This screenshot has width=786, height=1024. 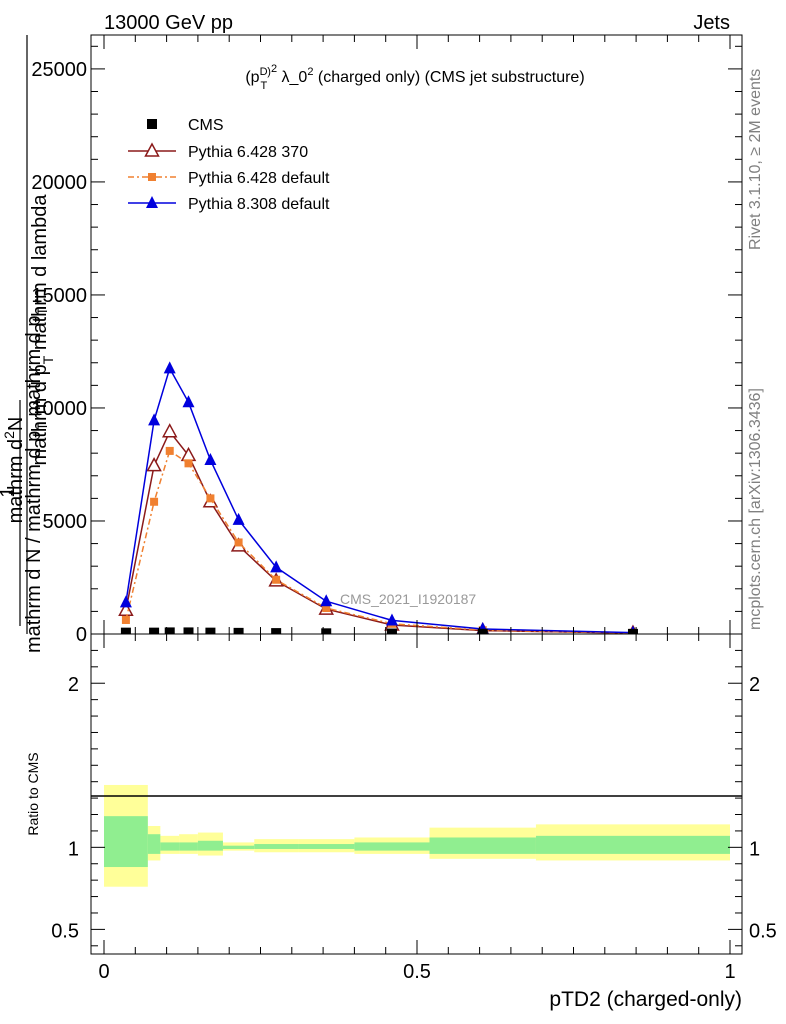 What do you see at coordinates (248, 152) in the screenshot?
I see `legend-label: Pythia 6.428 370` at bounding box center [248, 152].